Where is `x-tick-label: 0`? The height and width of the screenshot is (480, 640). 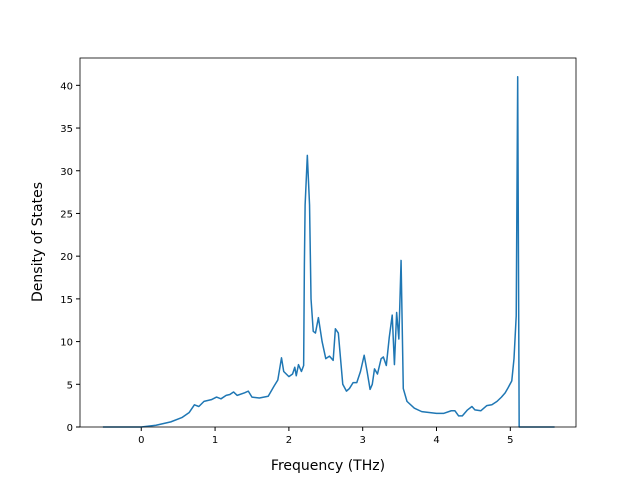 x-tick-label: 0 is located at coordinates (141, 440).